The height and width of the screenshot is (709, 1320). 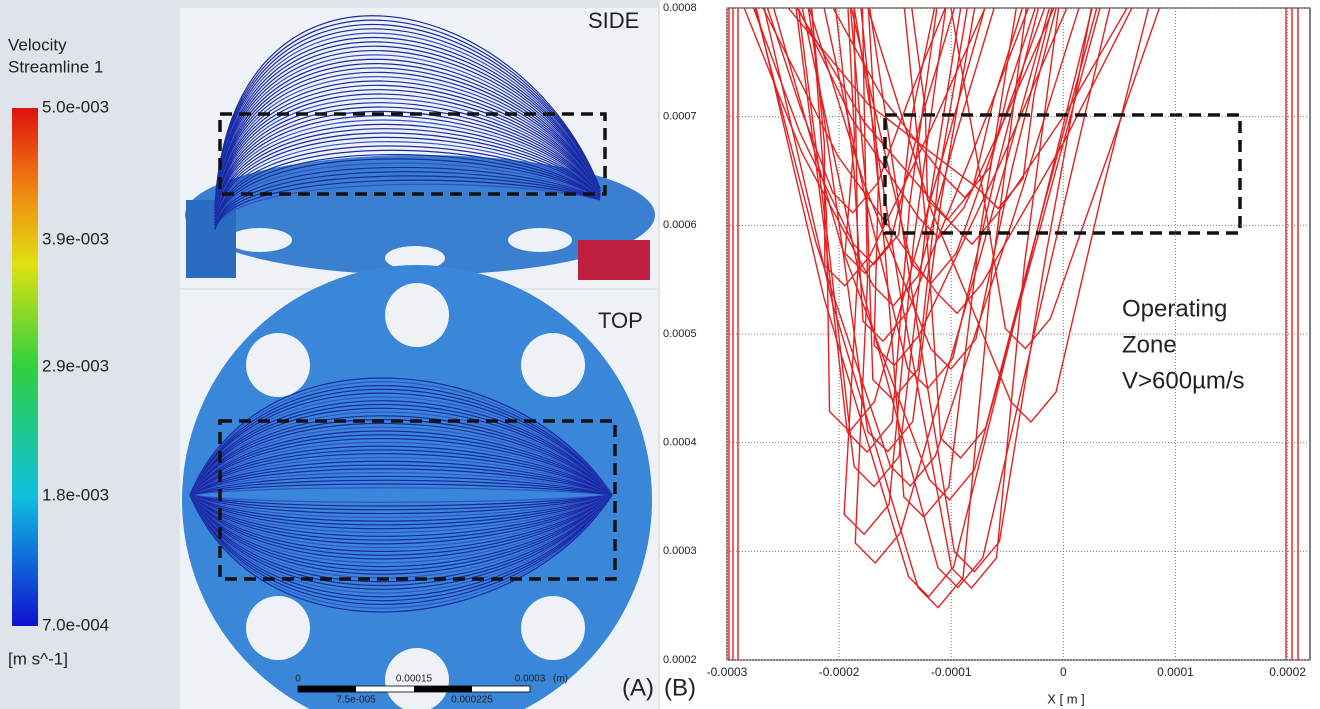 I want to click on top-streamlines, so click(x=401, y=495).